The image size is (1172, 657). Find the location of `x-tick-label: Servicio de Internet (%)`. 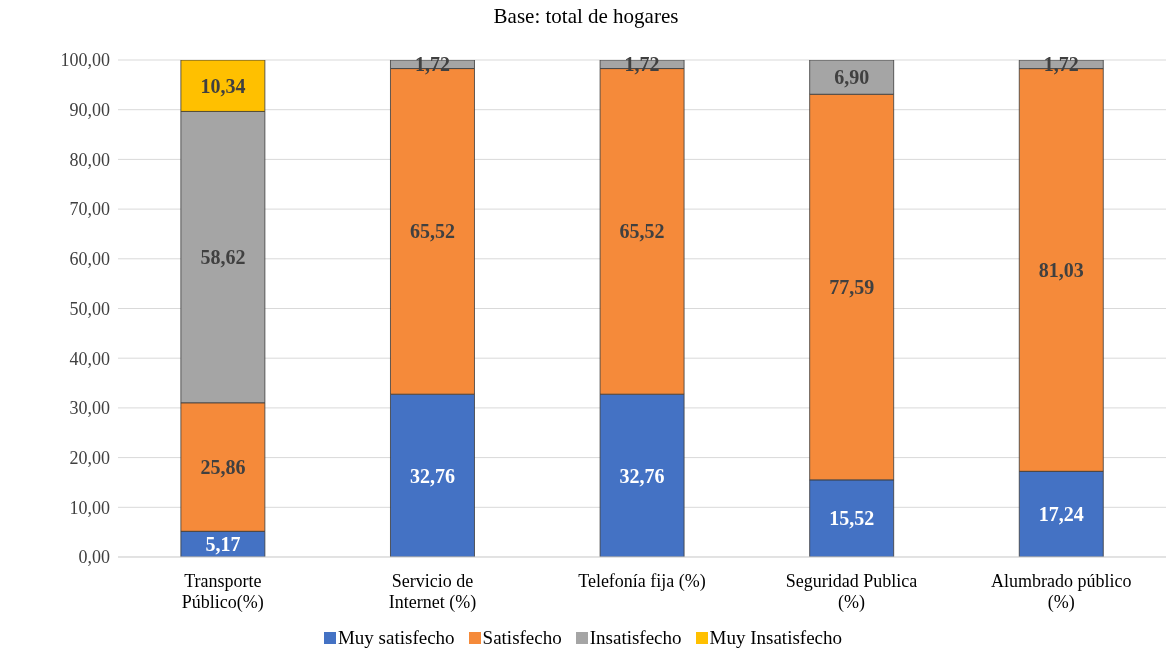

x-tick-label: Servicio de Internet (%) is located at coordinates (432, 592).